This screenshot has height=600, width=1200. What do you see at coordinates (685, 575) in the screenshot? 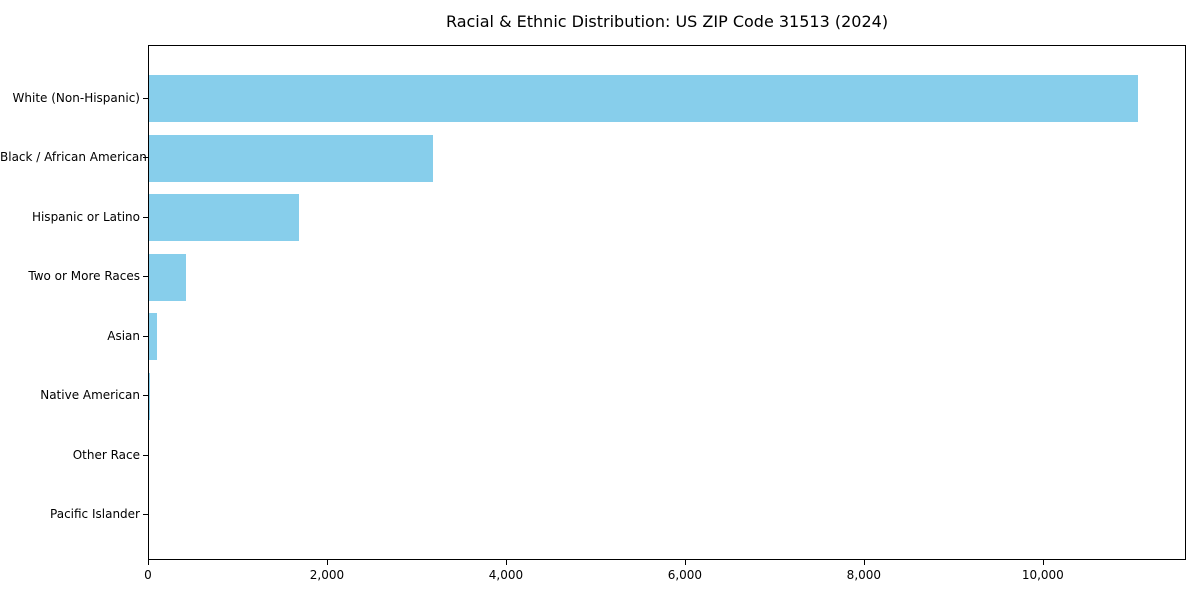
I see `x-tick-label: 6,000` at bounding box center [685, 575].